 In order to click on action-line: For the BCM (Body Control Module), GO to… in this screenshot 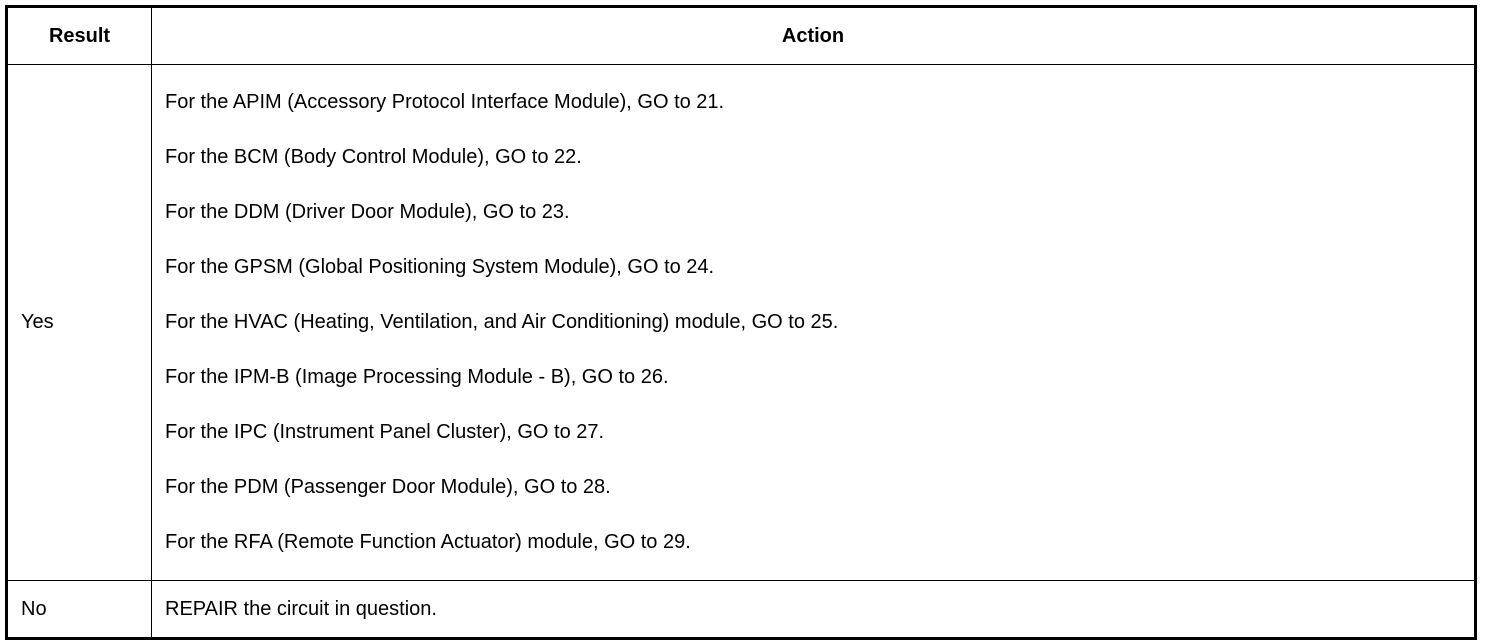, I will do `click(373, 157)`.